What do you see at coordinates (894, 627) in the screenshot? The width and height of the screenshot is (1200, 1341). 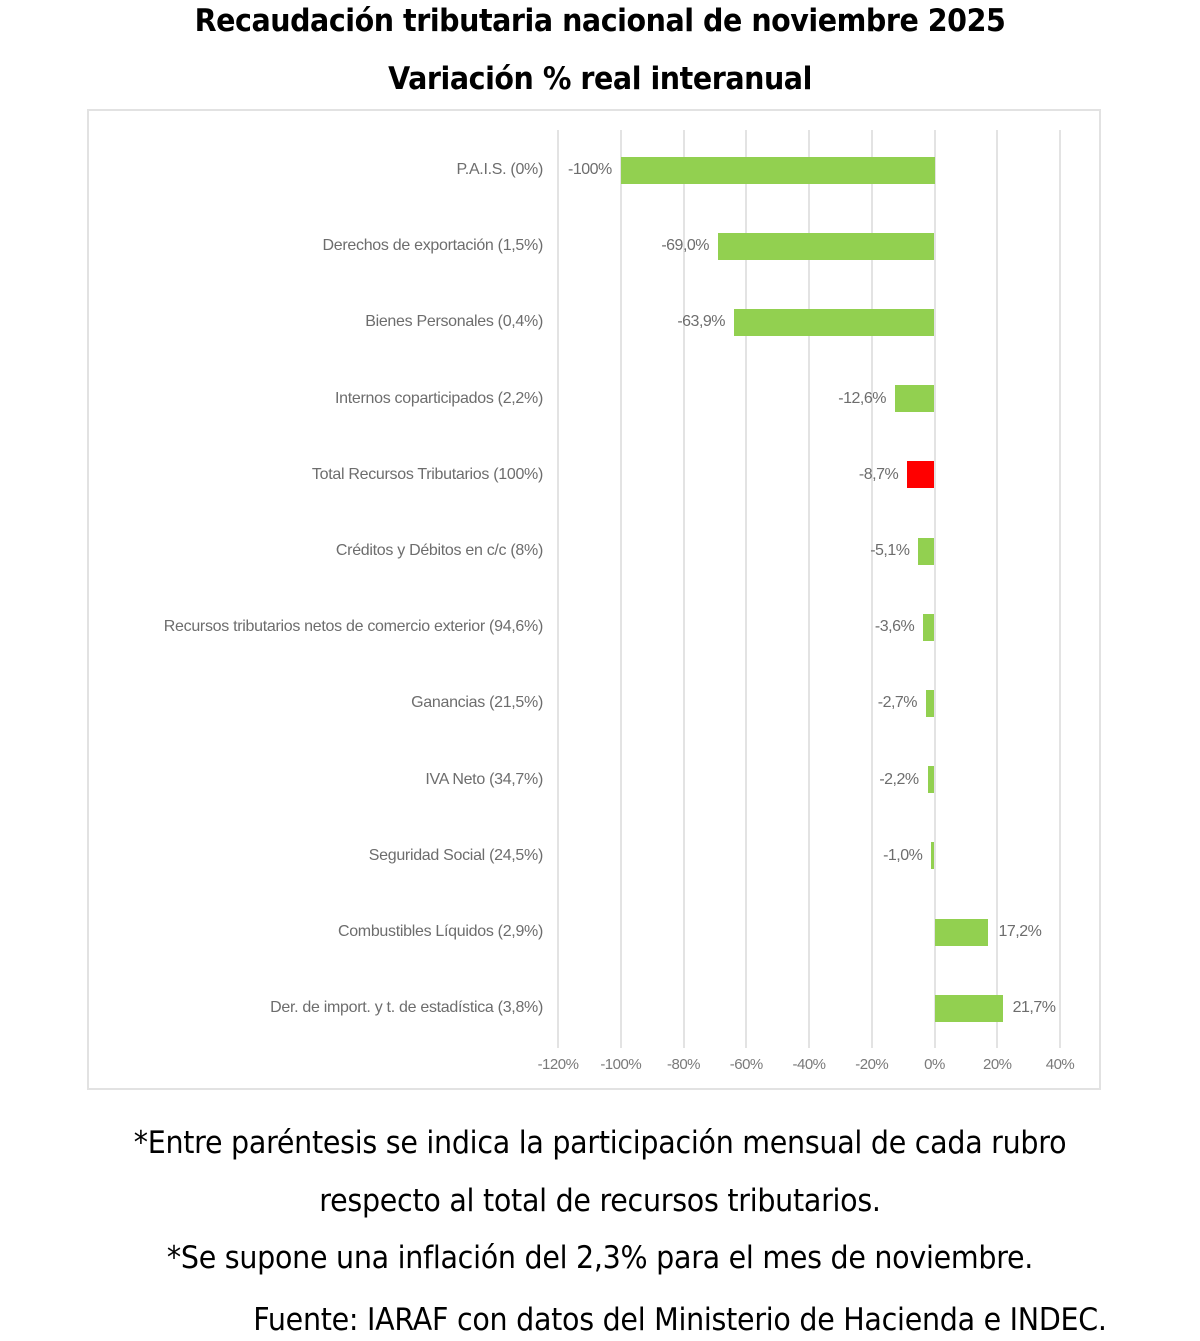 I see `value-label: -3,6%` at bounding box center [894, 627].